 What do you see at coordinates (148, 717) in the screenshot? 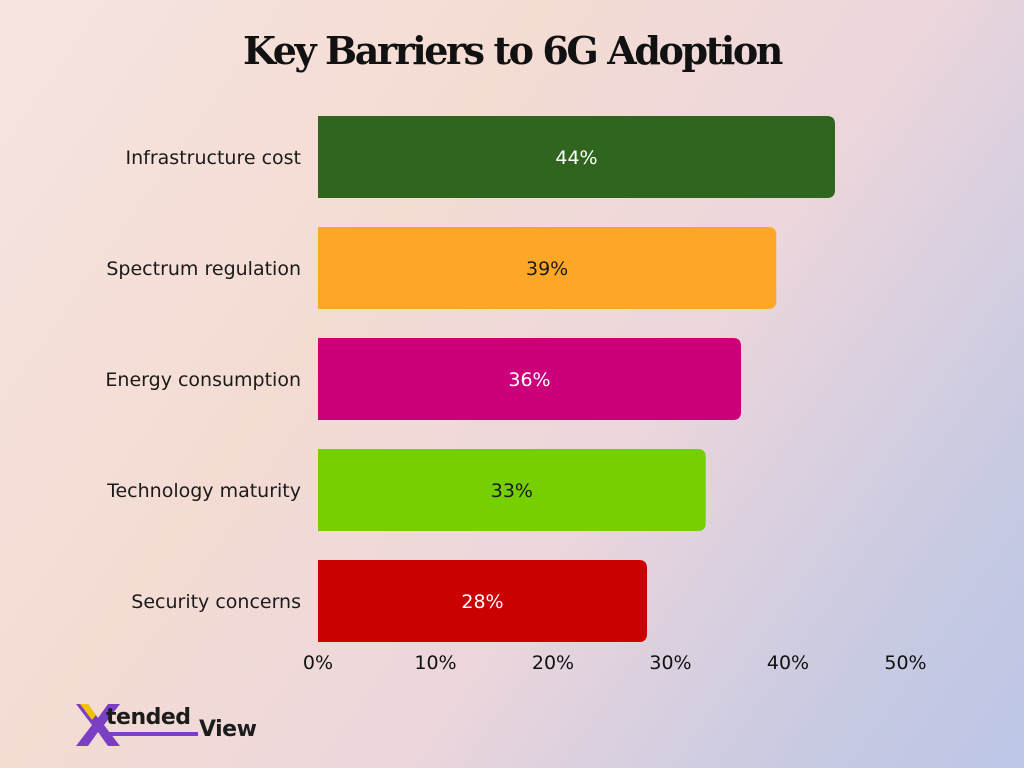
I see `logo-word-tended: tended` at bounding box center [148, 717].